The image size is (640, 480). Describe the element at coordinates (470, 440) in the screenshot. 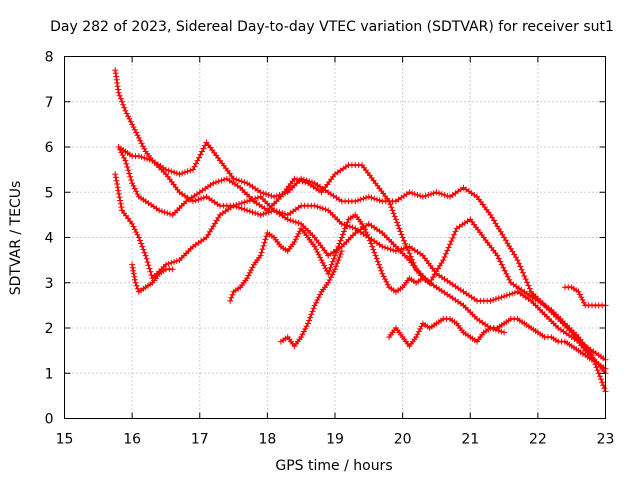

I see `x-tick-label: 21` at that location.